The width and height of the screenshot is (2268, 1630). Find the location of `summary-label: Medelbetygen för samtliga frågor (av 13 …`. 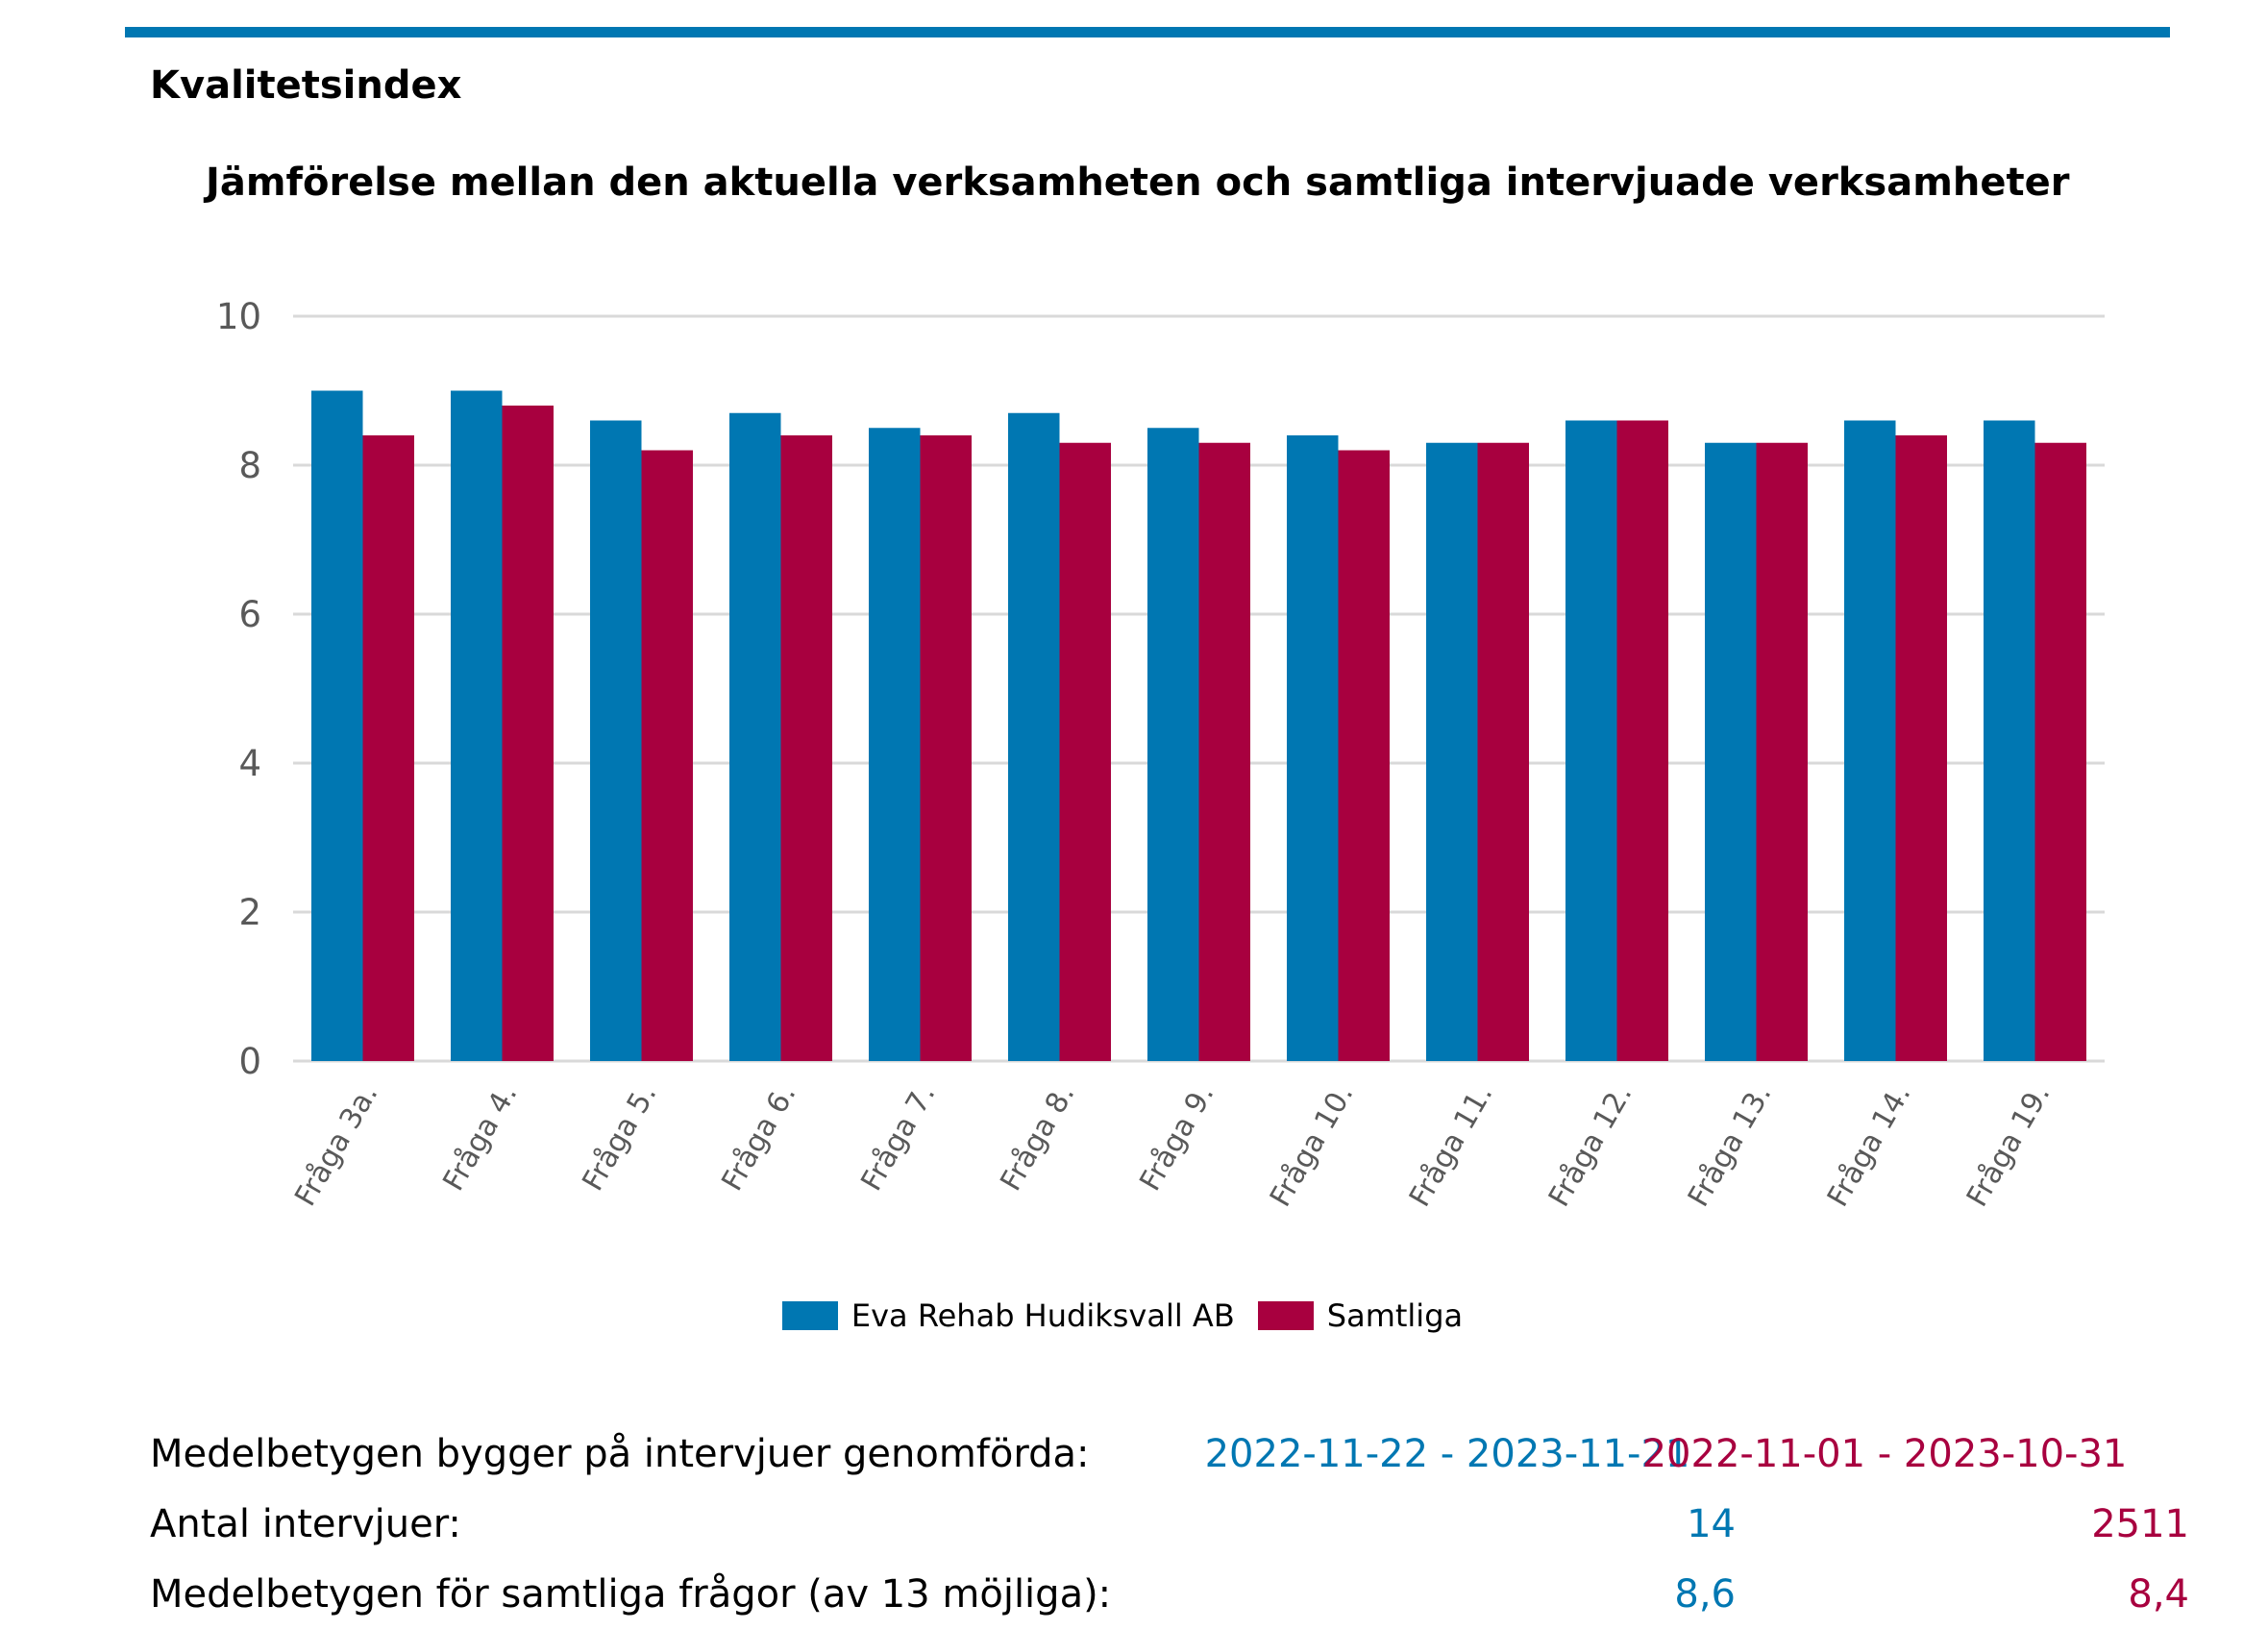

summary-label: Medelbetygen för samtliga frågor (av 13 … is located at coordinates (631, 1594).